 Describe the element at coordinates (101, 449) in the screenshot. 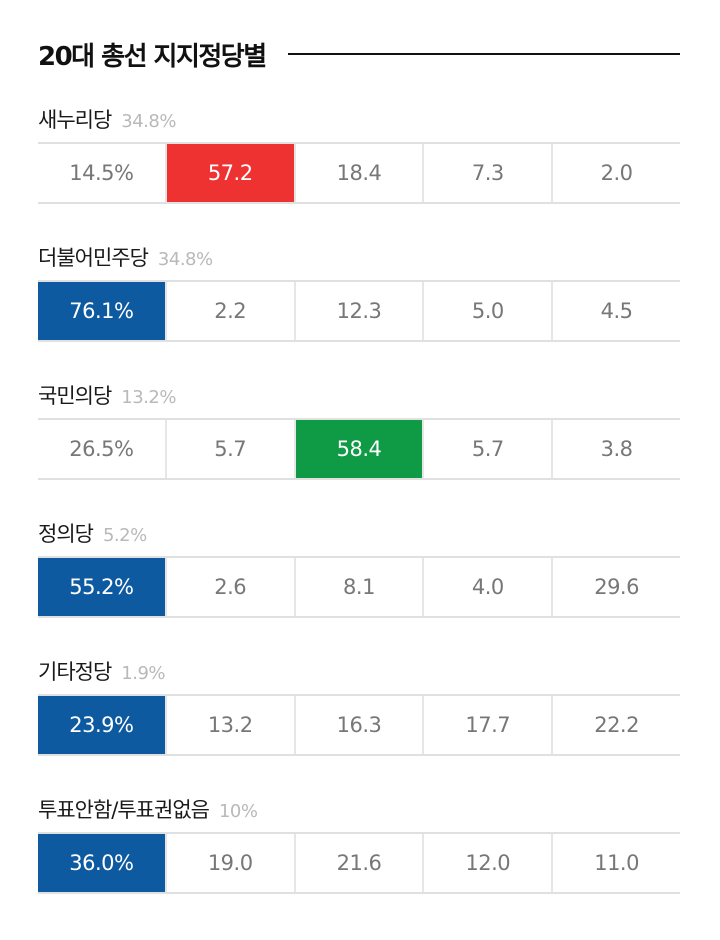

I see `value-cell: 26.5%` at that location.